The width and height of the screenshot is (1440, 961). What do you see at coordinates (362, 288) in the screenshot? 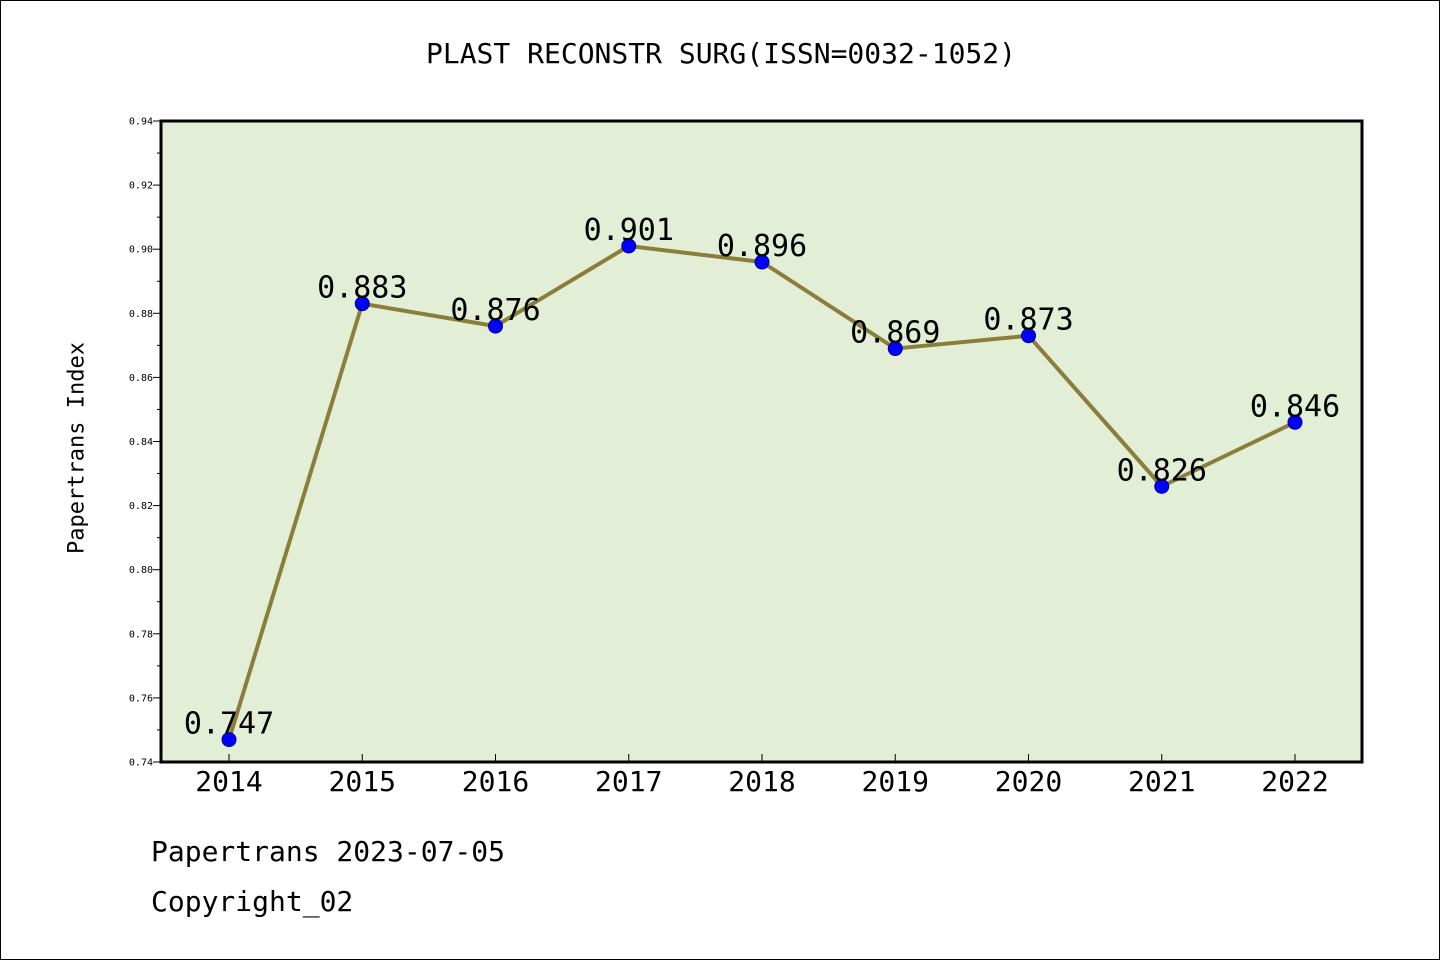
I see `data-label: 0.883` at bounding box center [362, 288].